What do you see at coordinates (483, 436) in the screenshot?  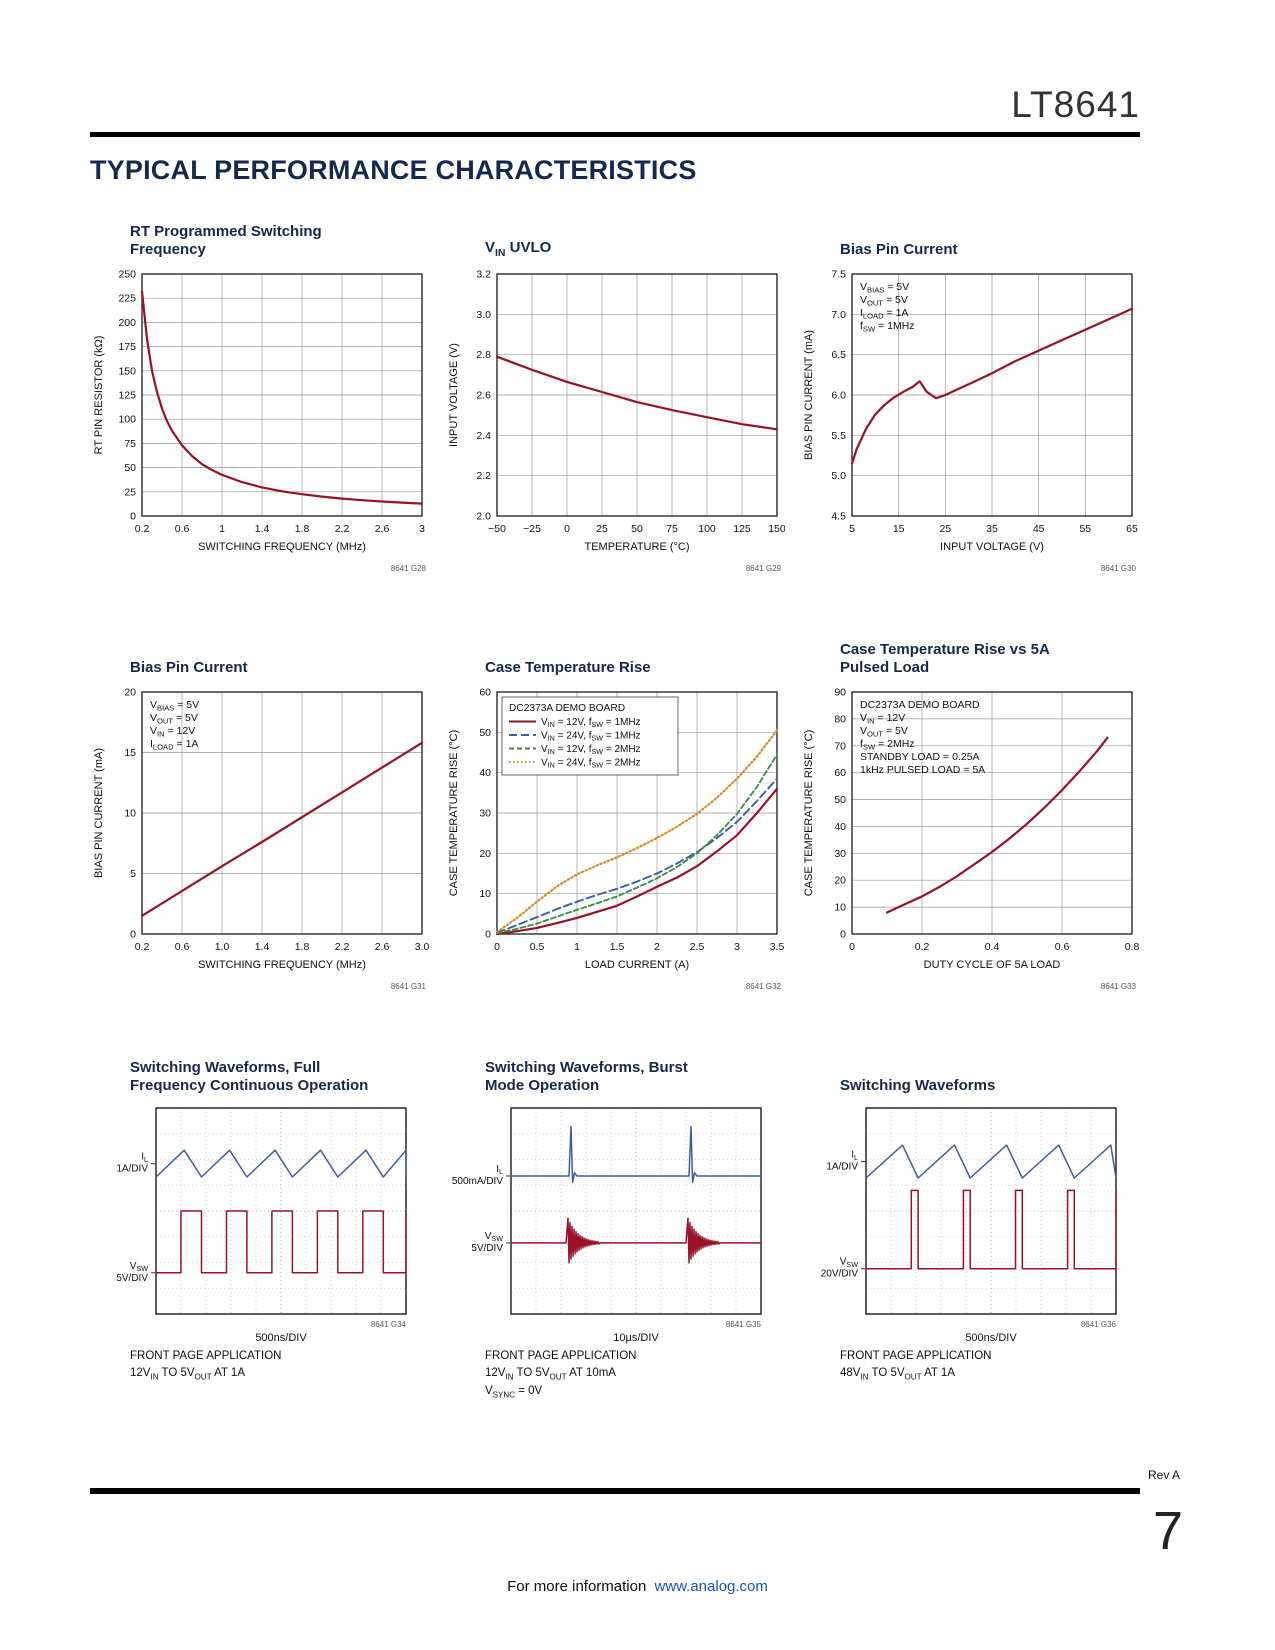 I see `svg-text: 2.4` at bounding box center [483, 436].